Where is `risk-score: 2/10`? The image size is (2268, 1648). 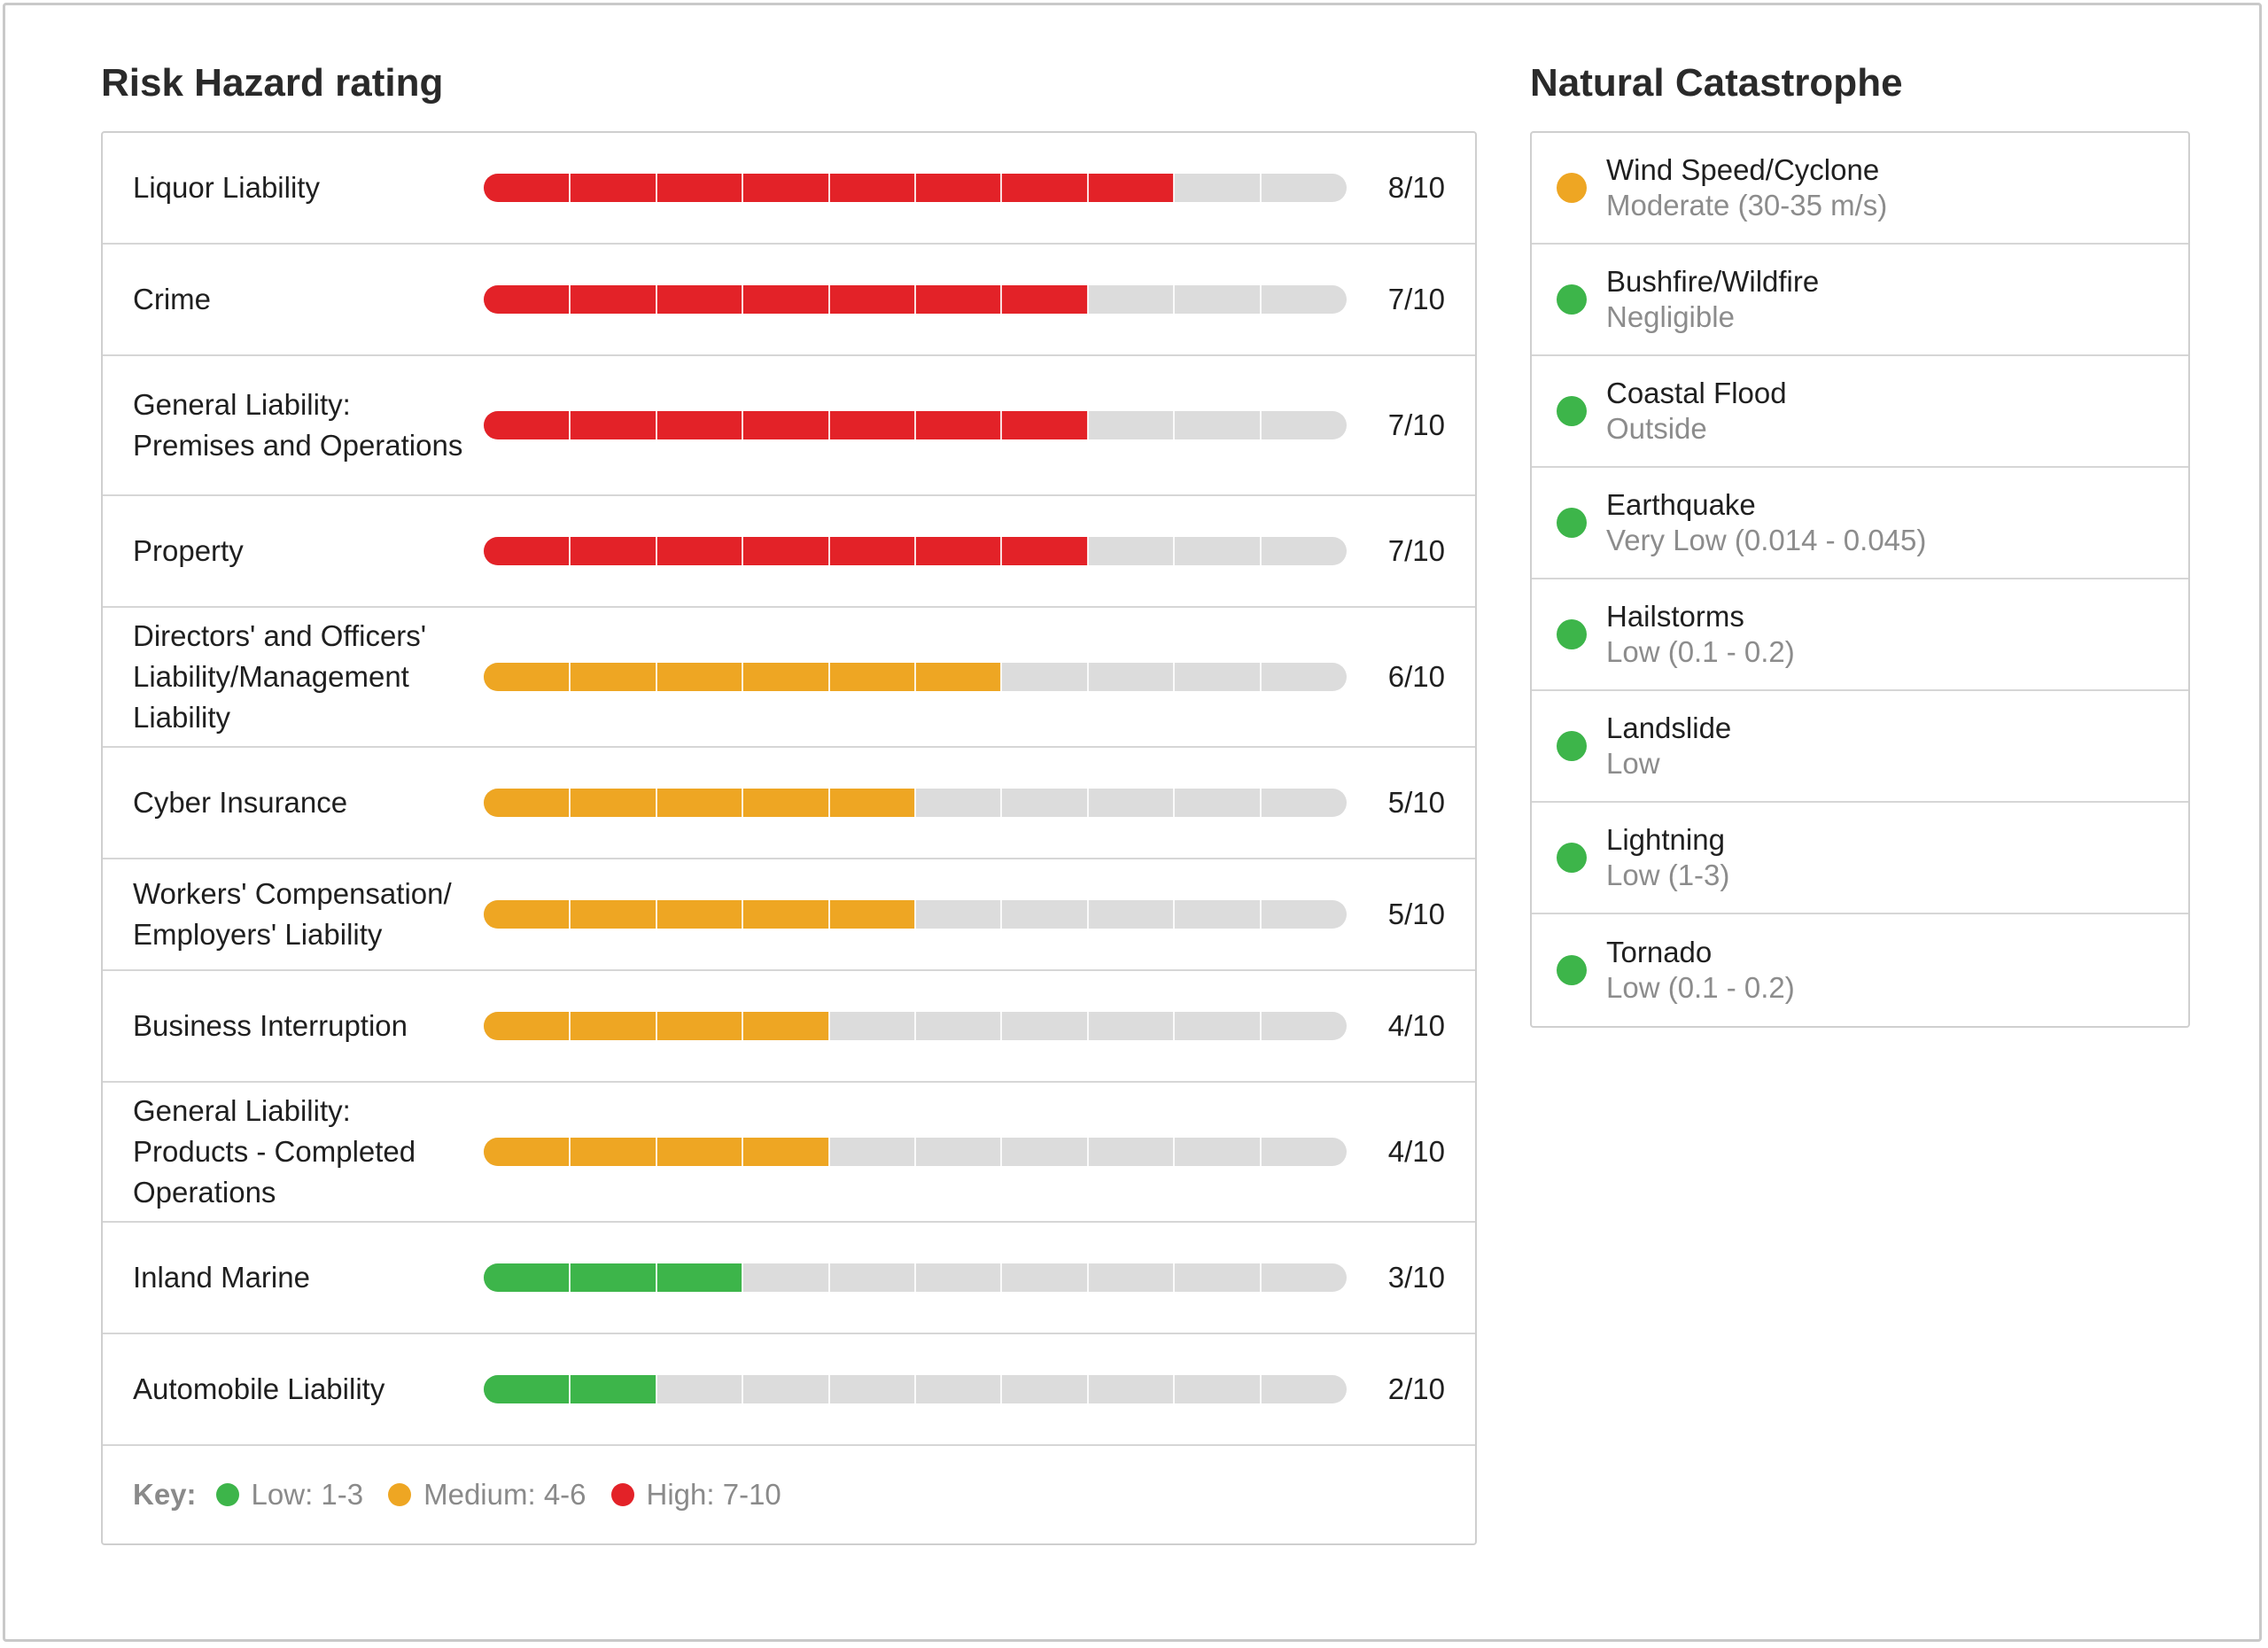
risk-score: 2/10 is located at coordinates (1416, 1388).